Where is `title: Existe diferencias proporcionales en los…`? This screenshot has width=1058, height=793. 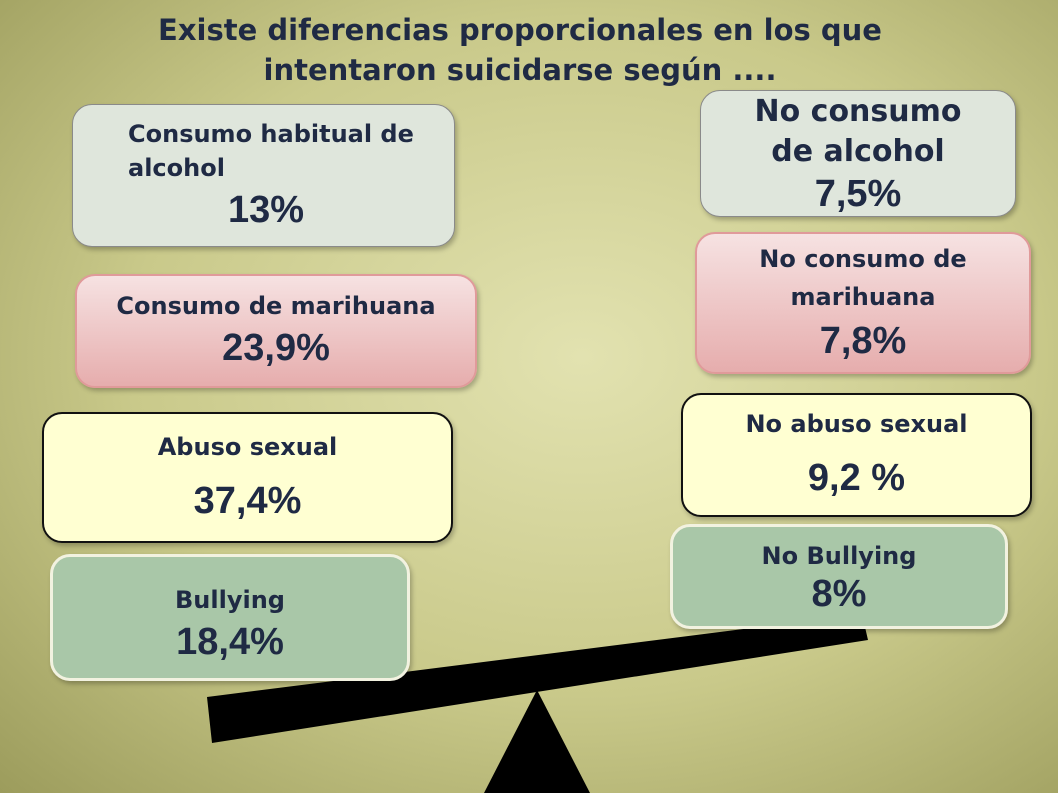 title: Existe diferencias proporcionales en los… is located at coordinates (520, 50).